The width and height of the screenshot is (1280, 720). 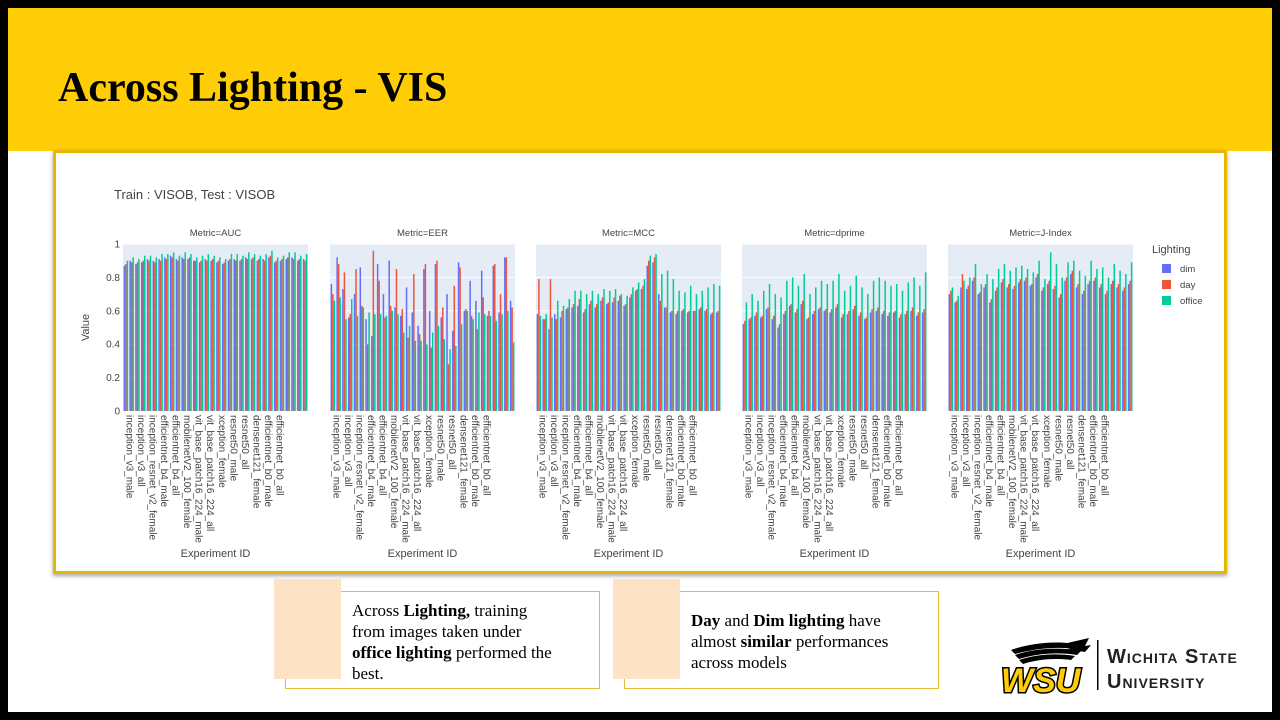 I want to click on x-axis-label: Experiment ID, so click(x=216, y=554).